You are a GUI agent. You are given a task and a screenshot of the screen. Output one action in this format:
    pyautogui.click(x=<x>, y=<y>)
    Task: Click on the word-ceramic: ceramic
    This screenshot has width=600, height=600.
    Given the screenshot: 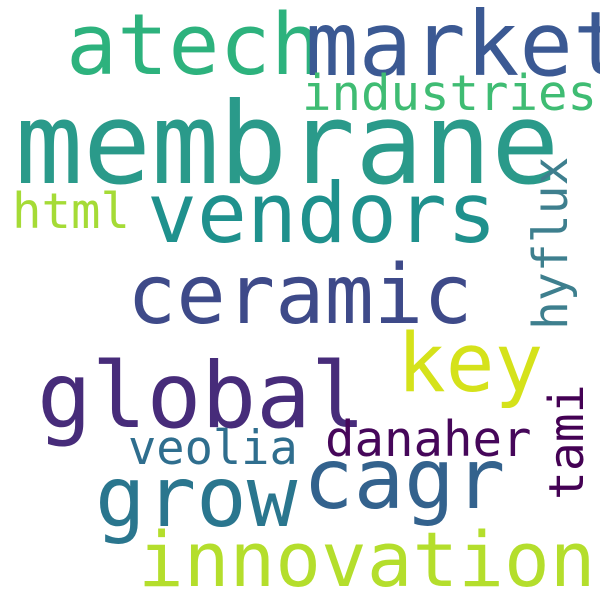 What is the action you would take?
    pyautogui.click(x=300, y=295)
    